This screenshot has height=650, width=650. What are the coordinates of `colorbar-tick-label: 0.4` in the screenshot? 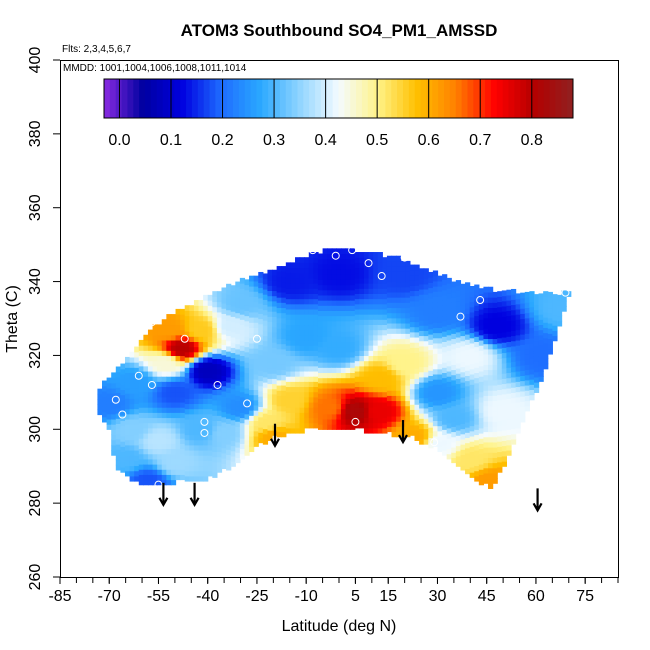 It's located at (325, 140).